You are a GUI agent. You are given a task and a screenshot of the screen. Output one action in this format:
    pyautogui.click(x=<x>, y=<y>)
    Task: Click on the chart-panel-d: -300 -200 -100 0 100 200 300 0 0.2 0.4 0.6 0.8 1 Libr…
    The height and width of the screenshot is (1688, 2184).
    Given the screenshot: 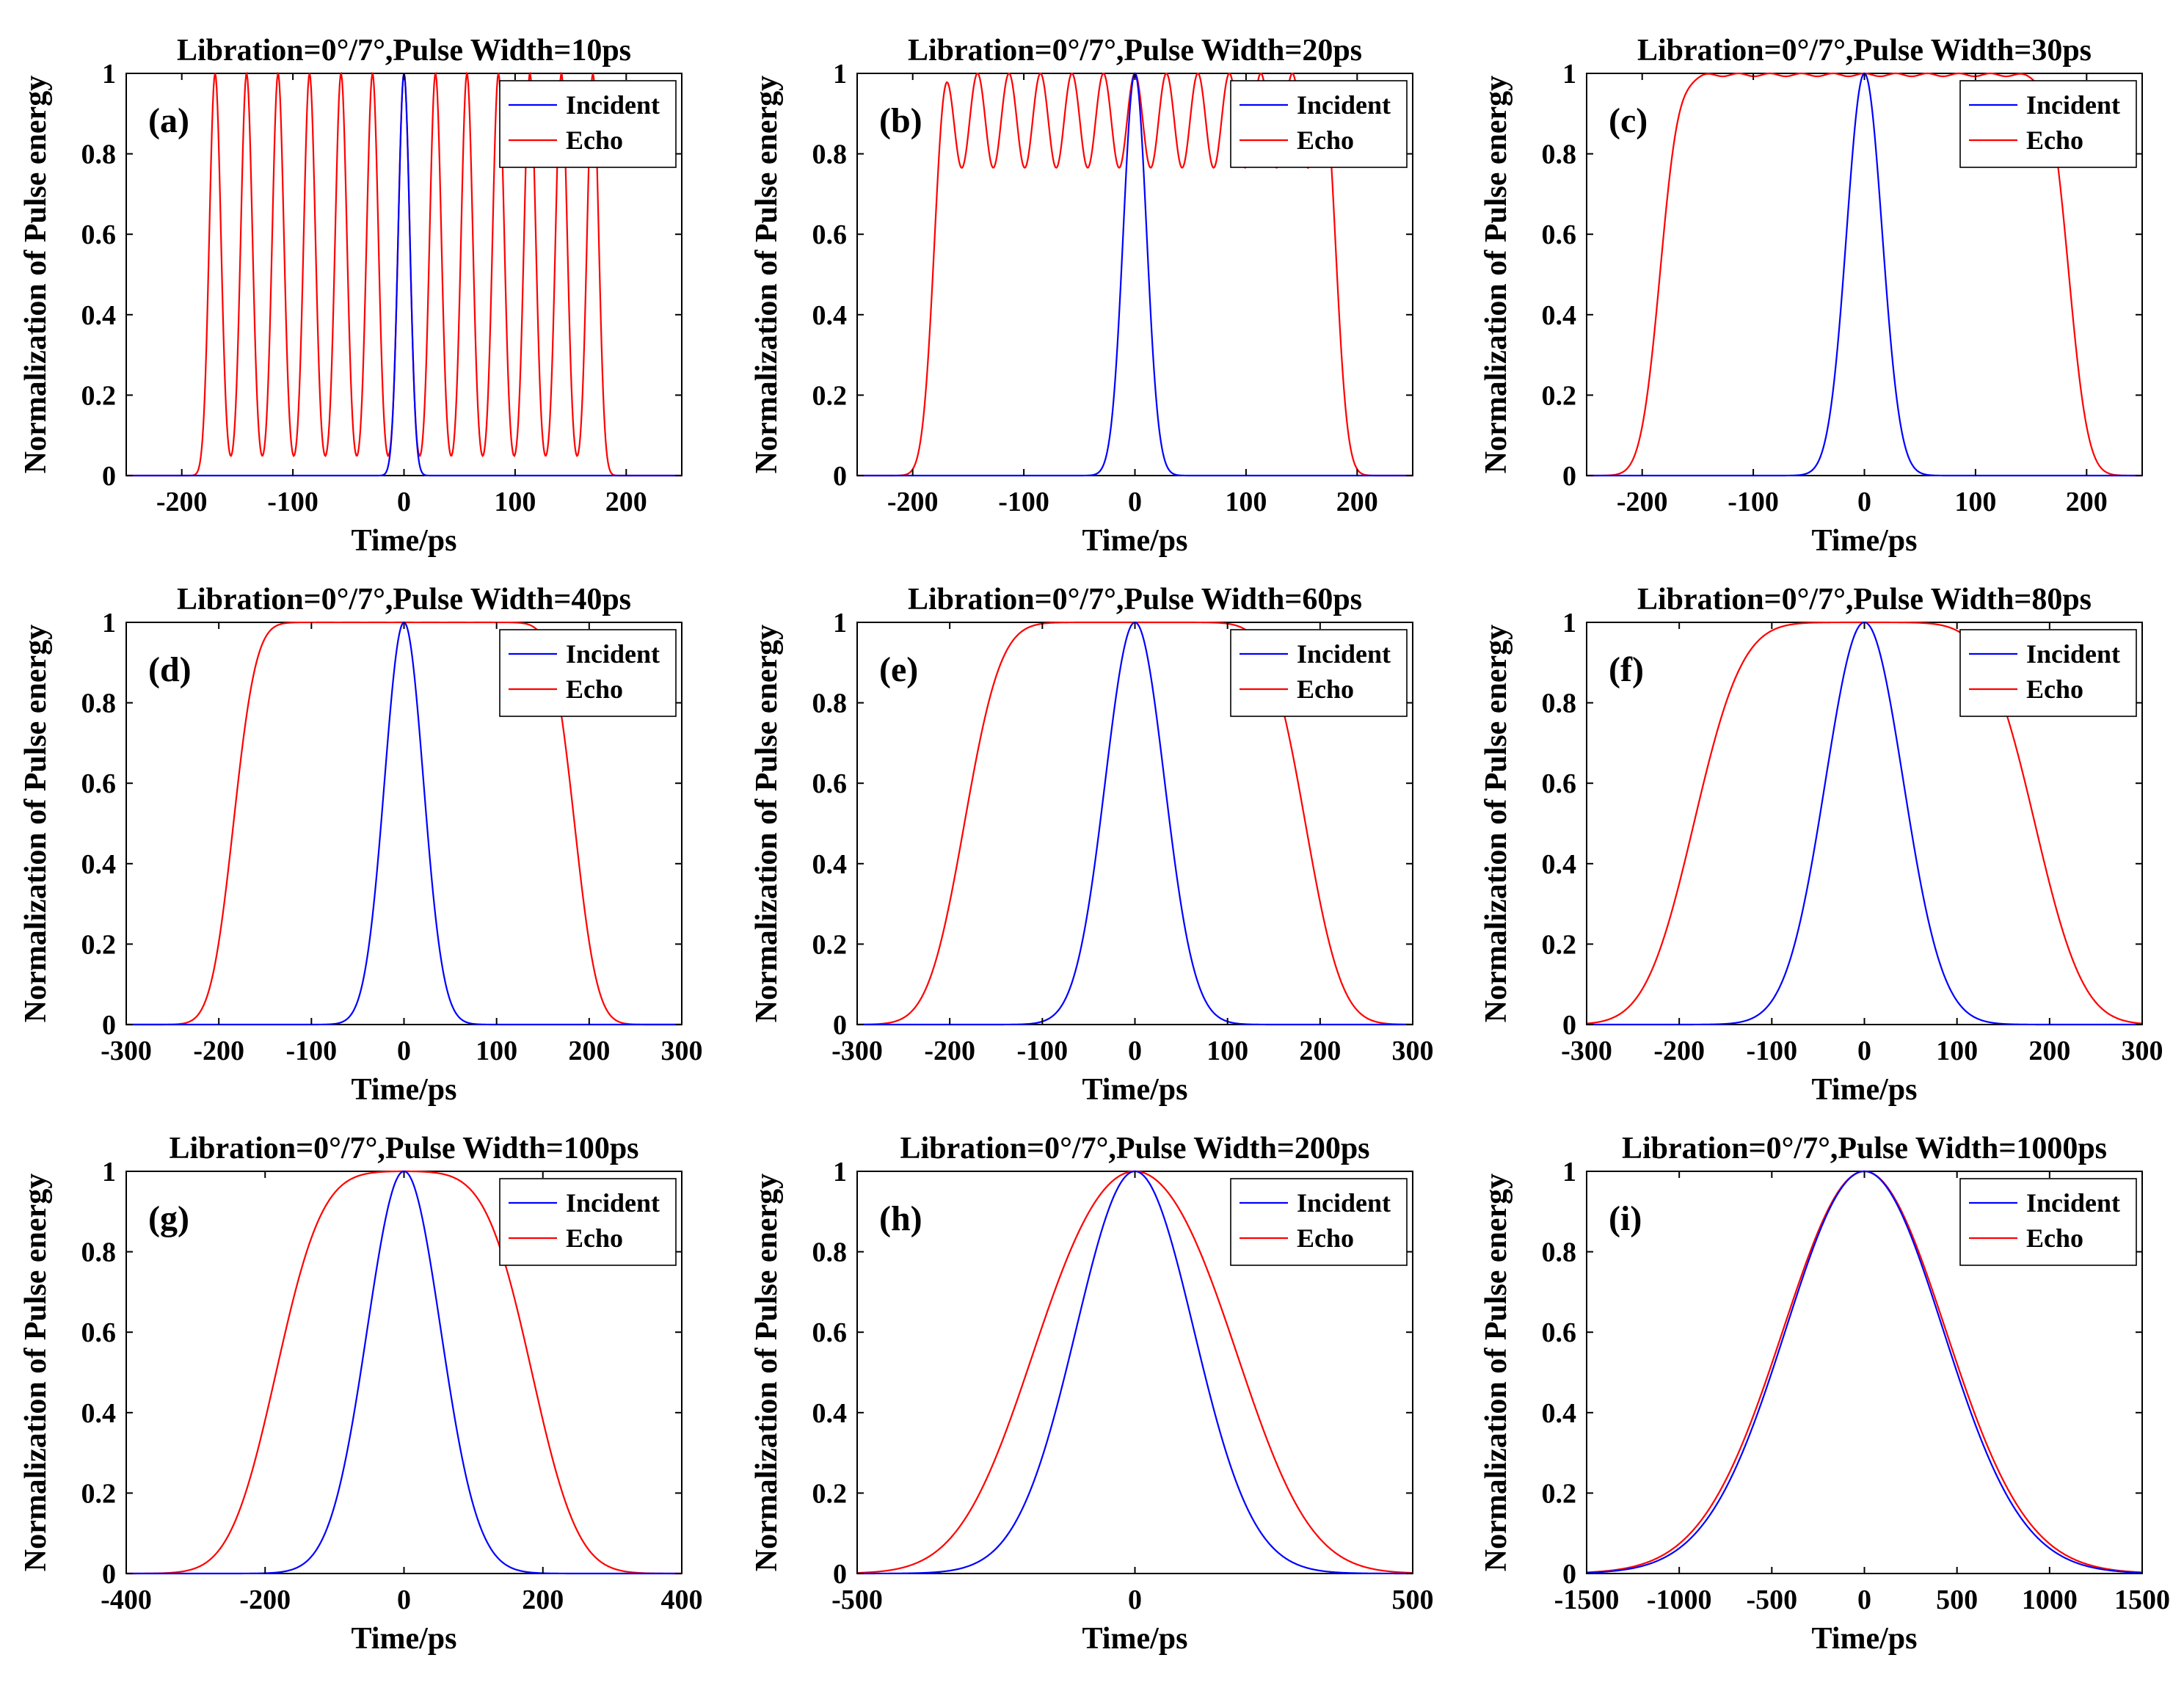 What is the action you would take?
    pyautogui.click(x=361, y=845)
    